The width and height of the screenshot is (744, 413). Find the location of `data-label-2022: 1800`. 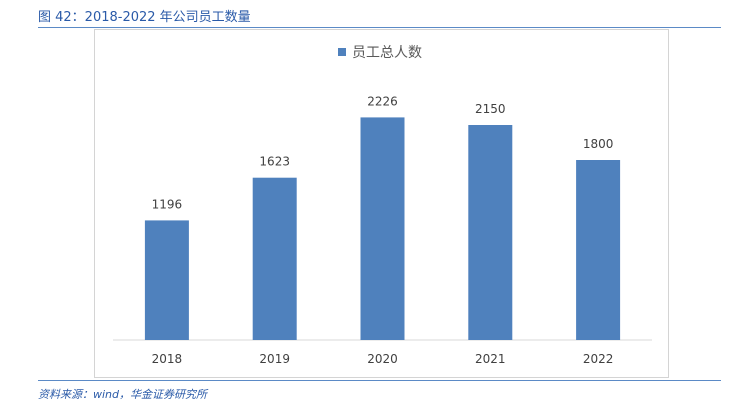

data-label-2022: 1800 is located at coordinates (598, 144).